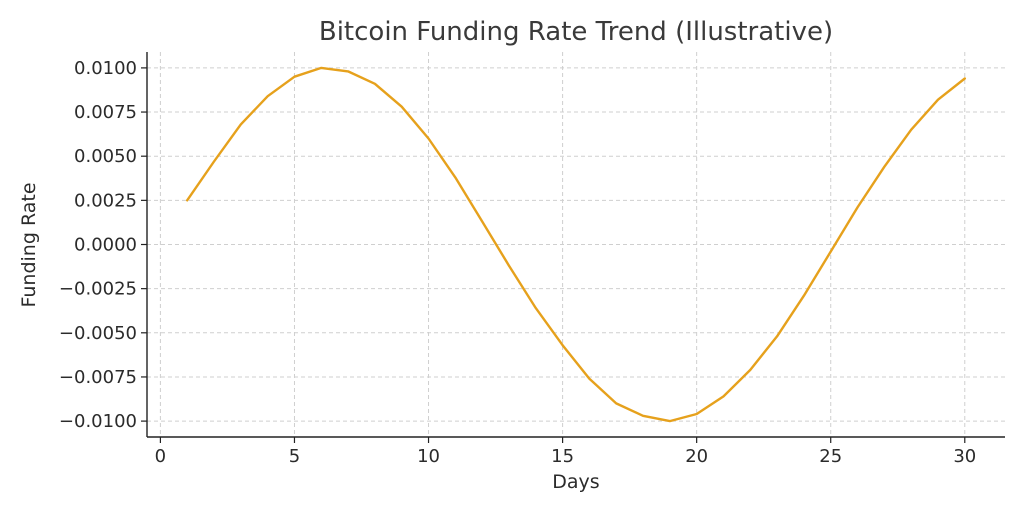 This screenshot has height=512, width=1024. Describe the element at coordinates (428, 456) in the screenshot. I see `x-tick-label: 10` at that location.